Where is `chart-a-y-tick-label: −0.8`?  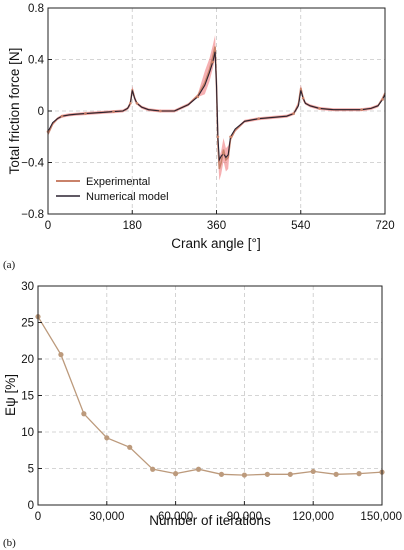 chart-a-y-tick-label: −0.8 is located at coordinates (32, 215).